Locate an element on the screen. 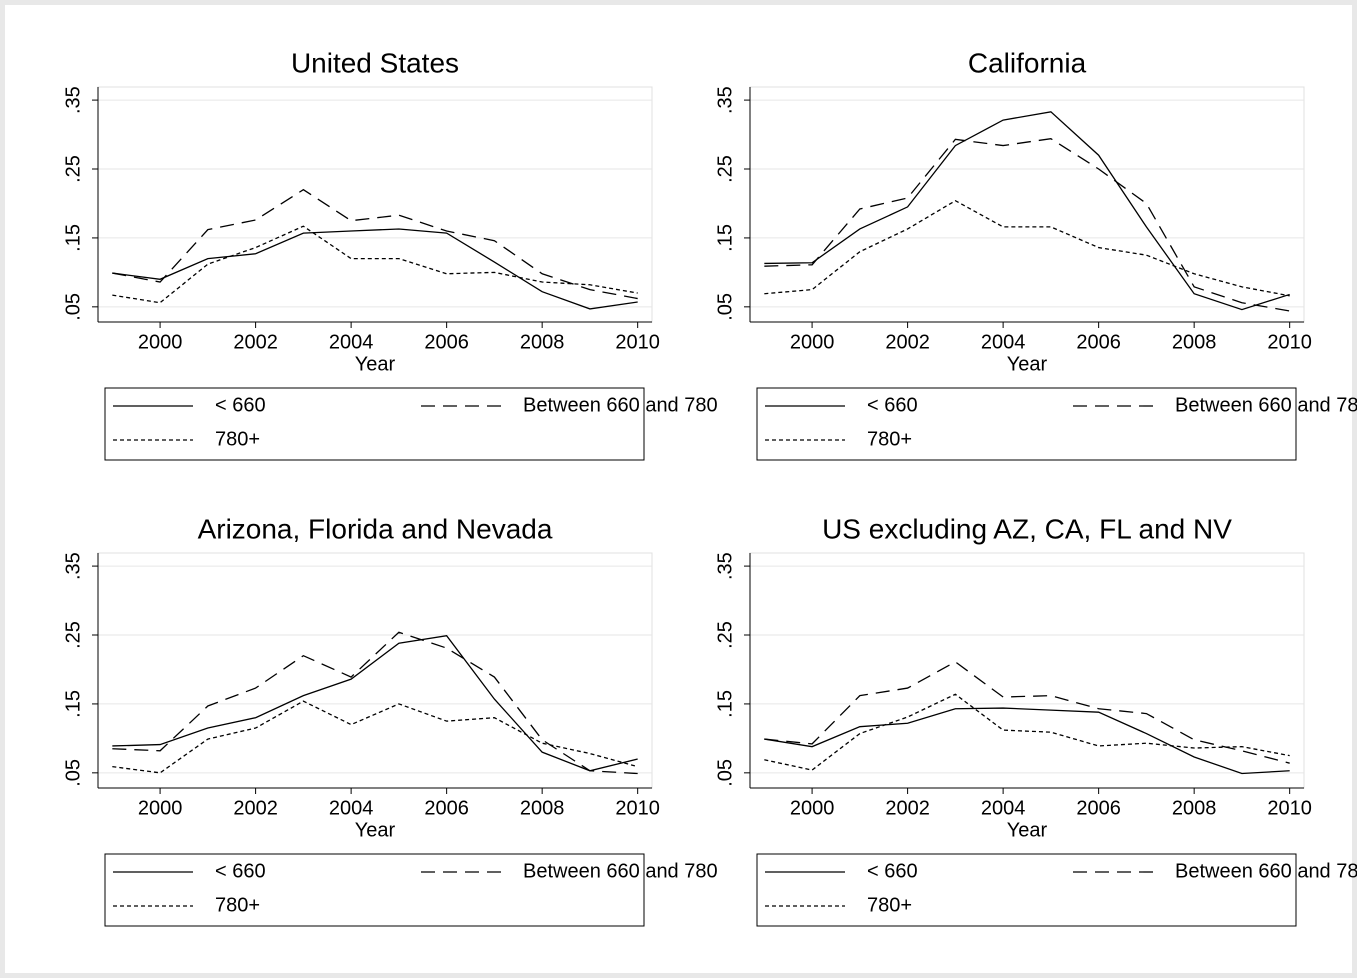 This screenshot has width=1357, height=978. chart-title: US excluding AZ, CA, FL and NV is located at coordinates (1027, 528).